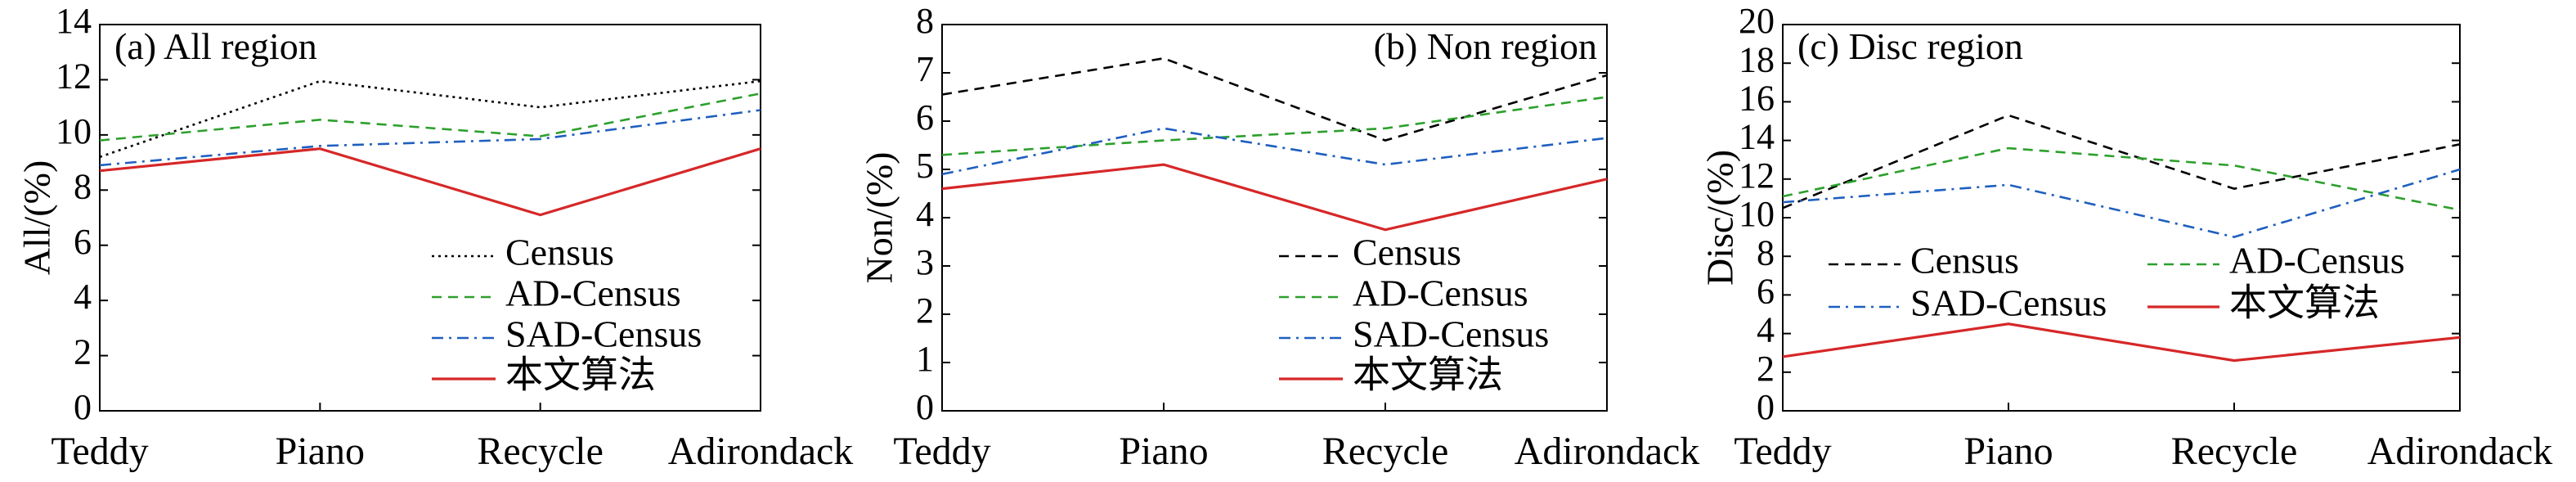 This screenshot has width=2576, height=482. What do you see at coordinates (37, 218) in the screenshot?
I see `y-axis-label: All/(%)` at bounding box center [37, 218].